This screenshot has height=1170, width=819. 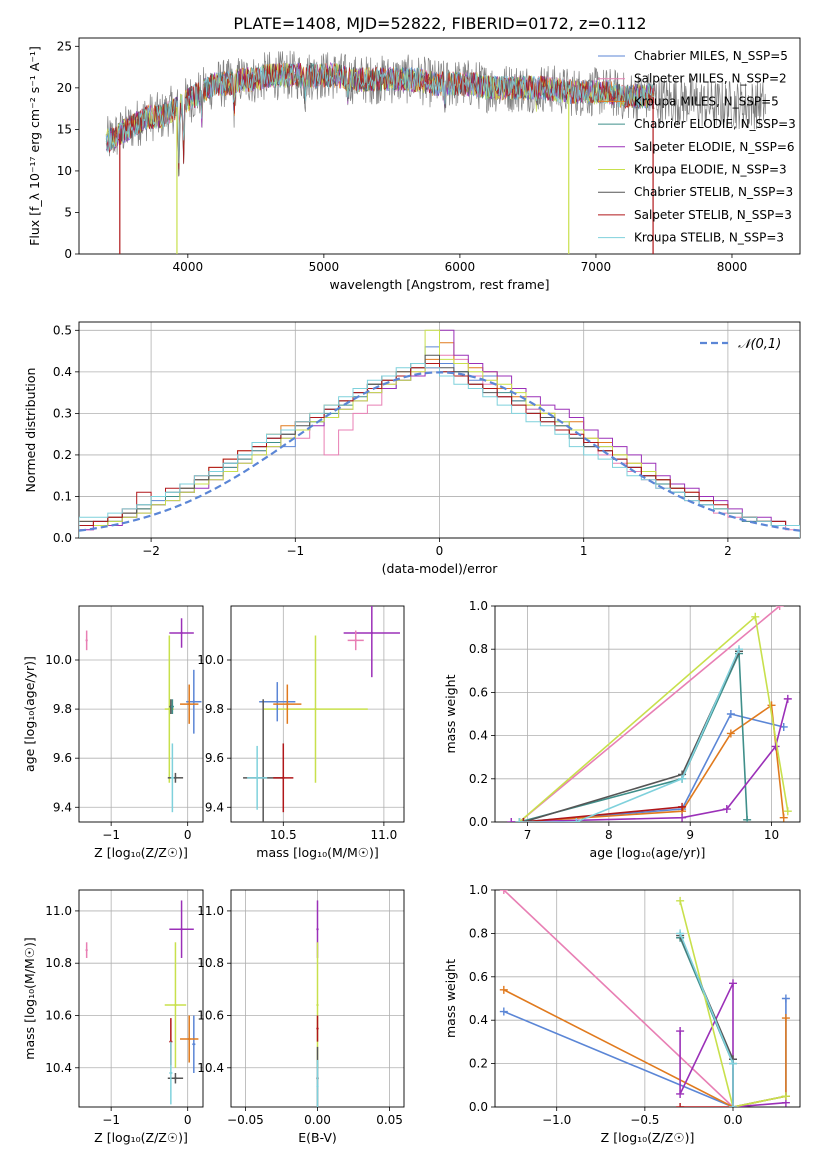 I want to click on y-tick-label: 0.6, so click(x=478, y=977).